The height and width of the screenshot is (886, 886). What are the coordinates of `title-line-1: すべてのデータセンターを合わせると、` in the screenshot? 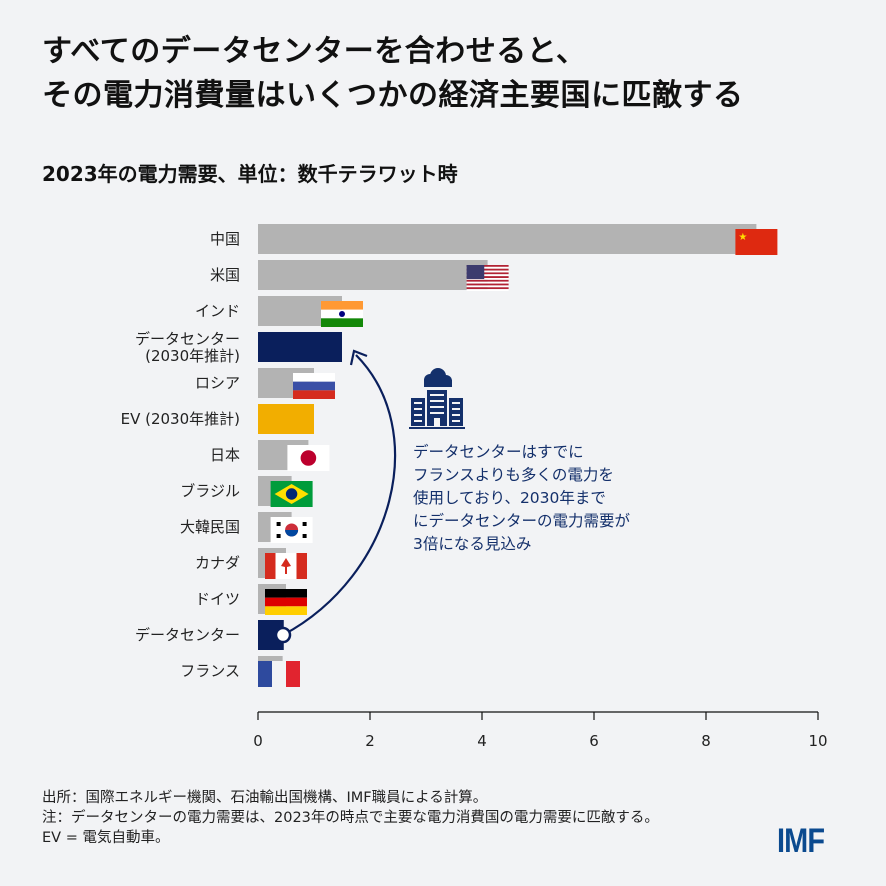 It's located at (314, 51).